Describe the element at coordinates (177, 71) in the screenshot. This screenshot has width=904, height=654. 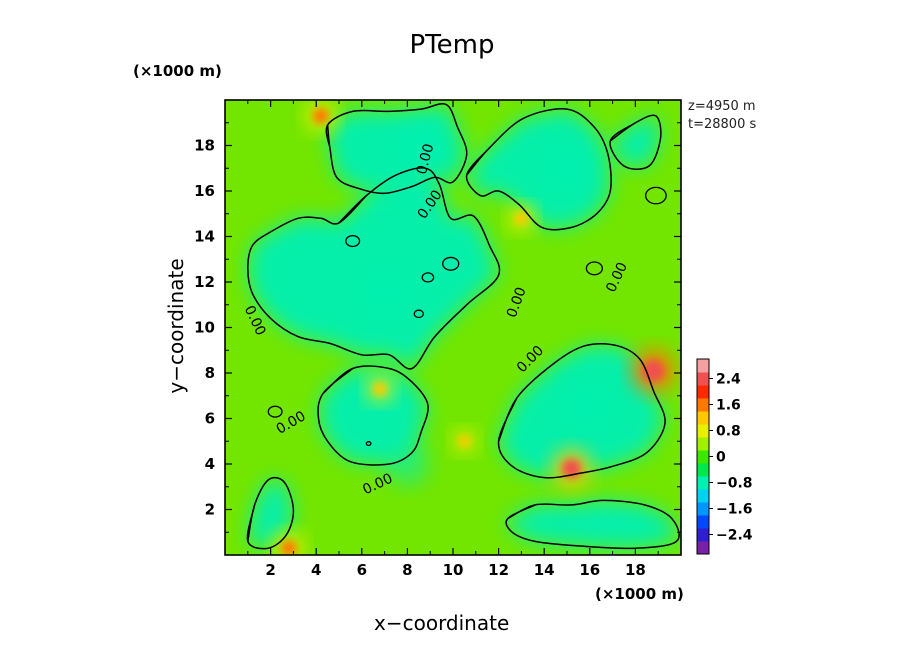
I see `y-unit-label: (×1000 m)` at that location.